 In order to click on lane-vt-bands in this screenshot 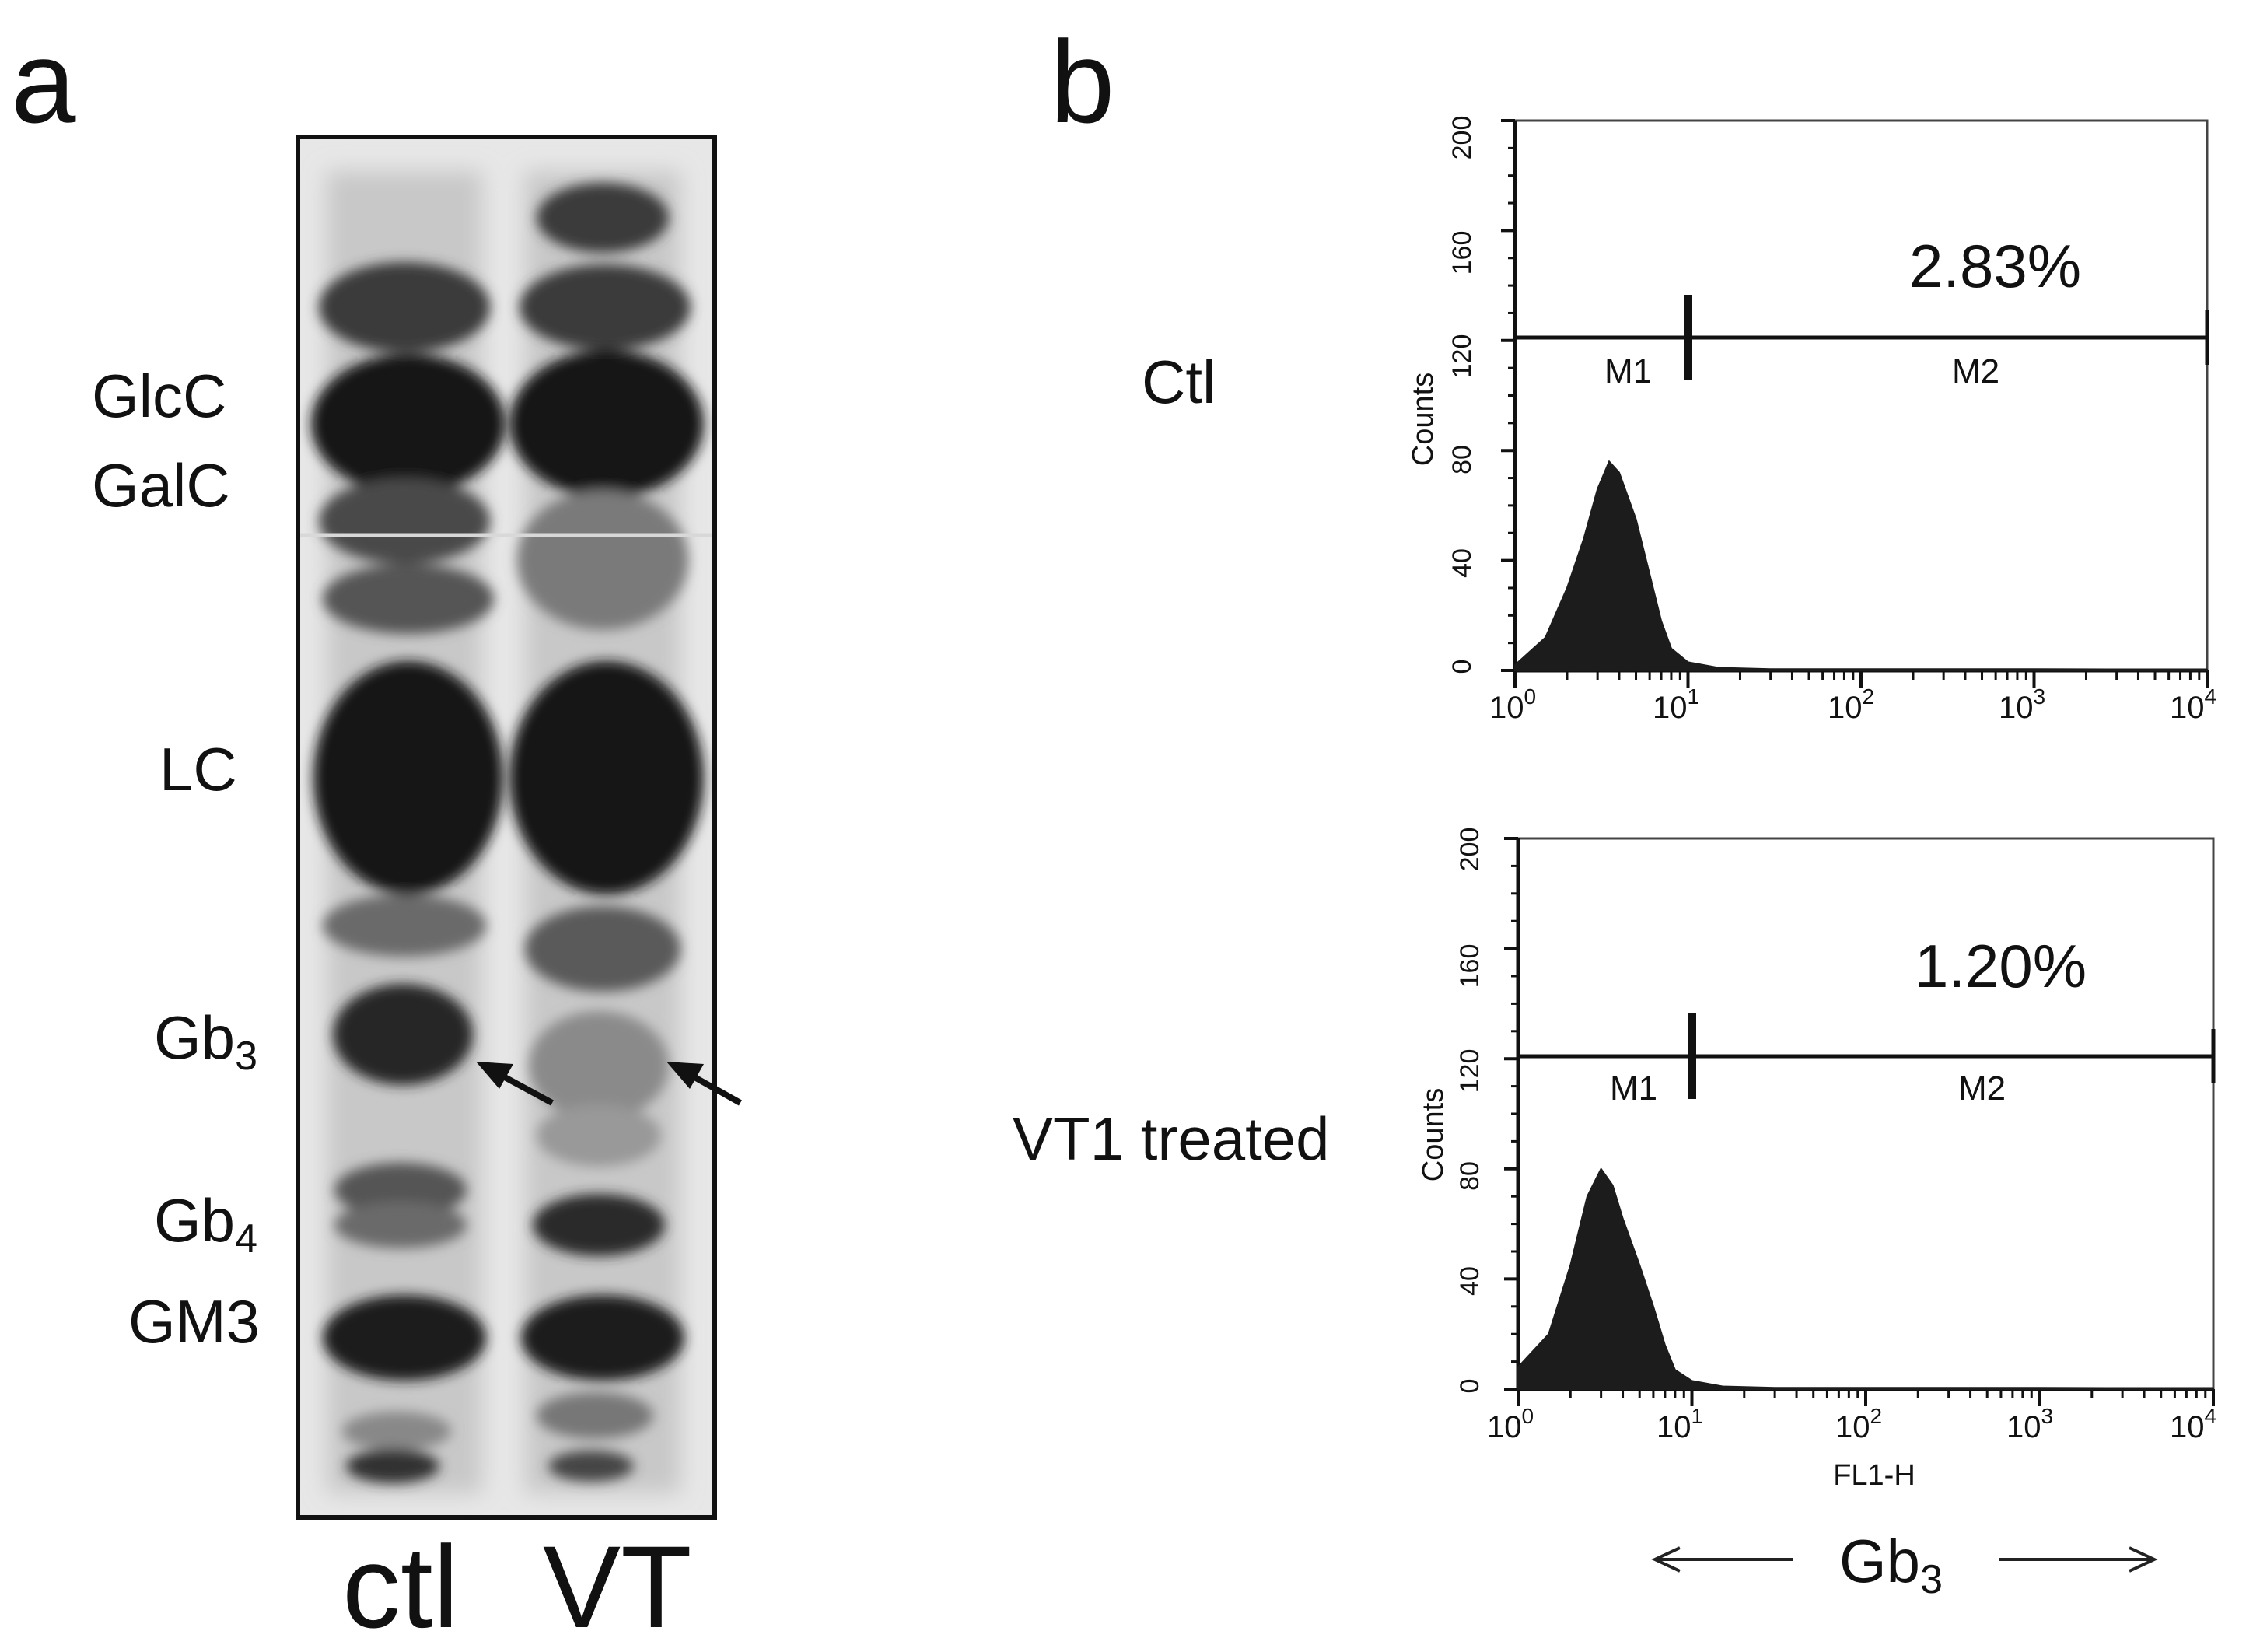, I will do `click(606, 832)`.